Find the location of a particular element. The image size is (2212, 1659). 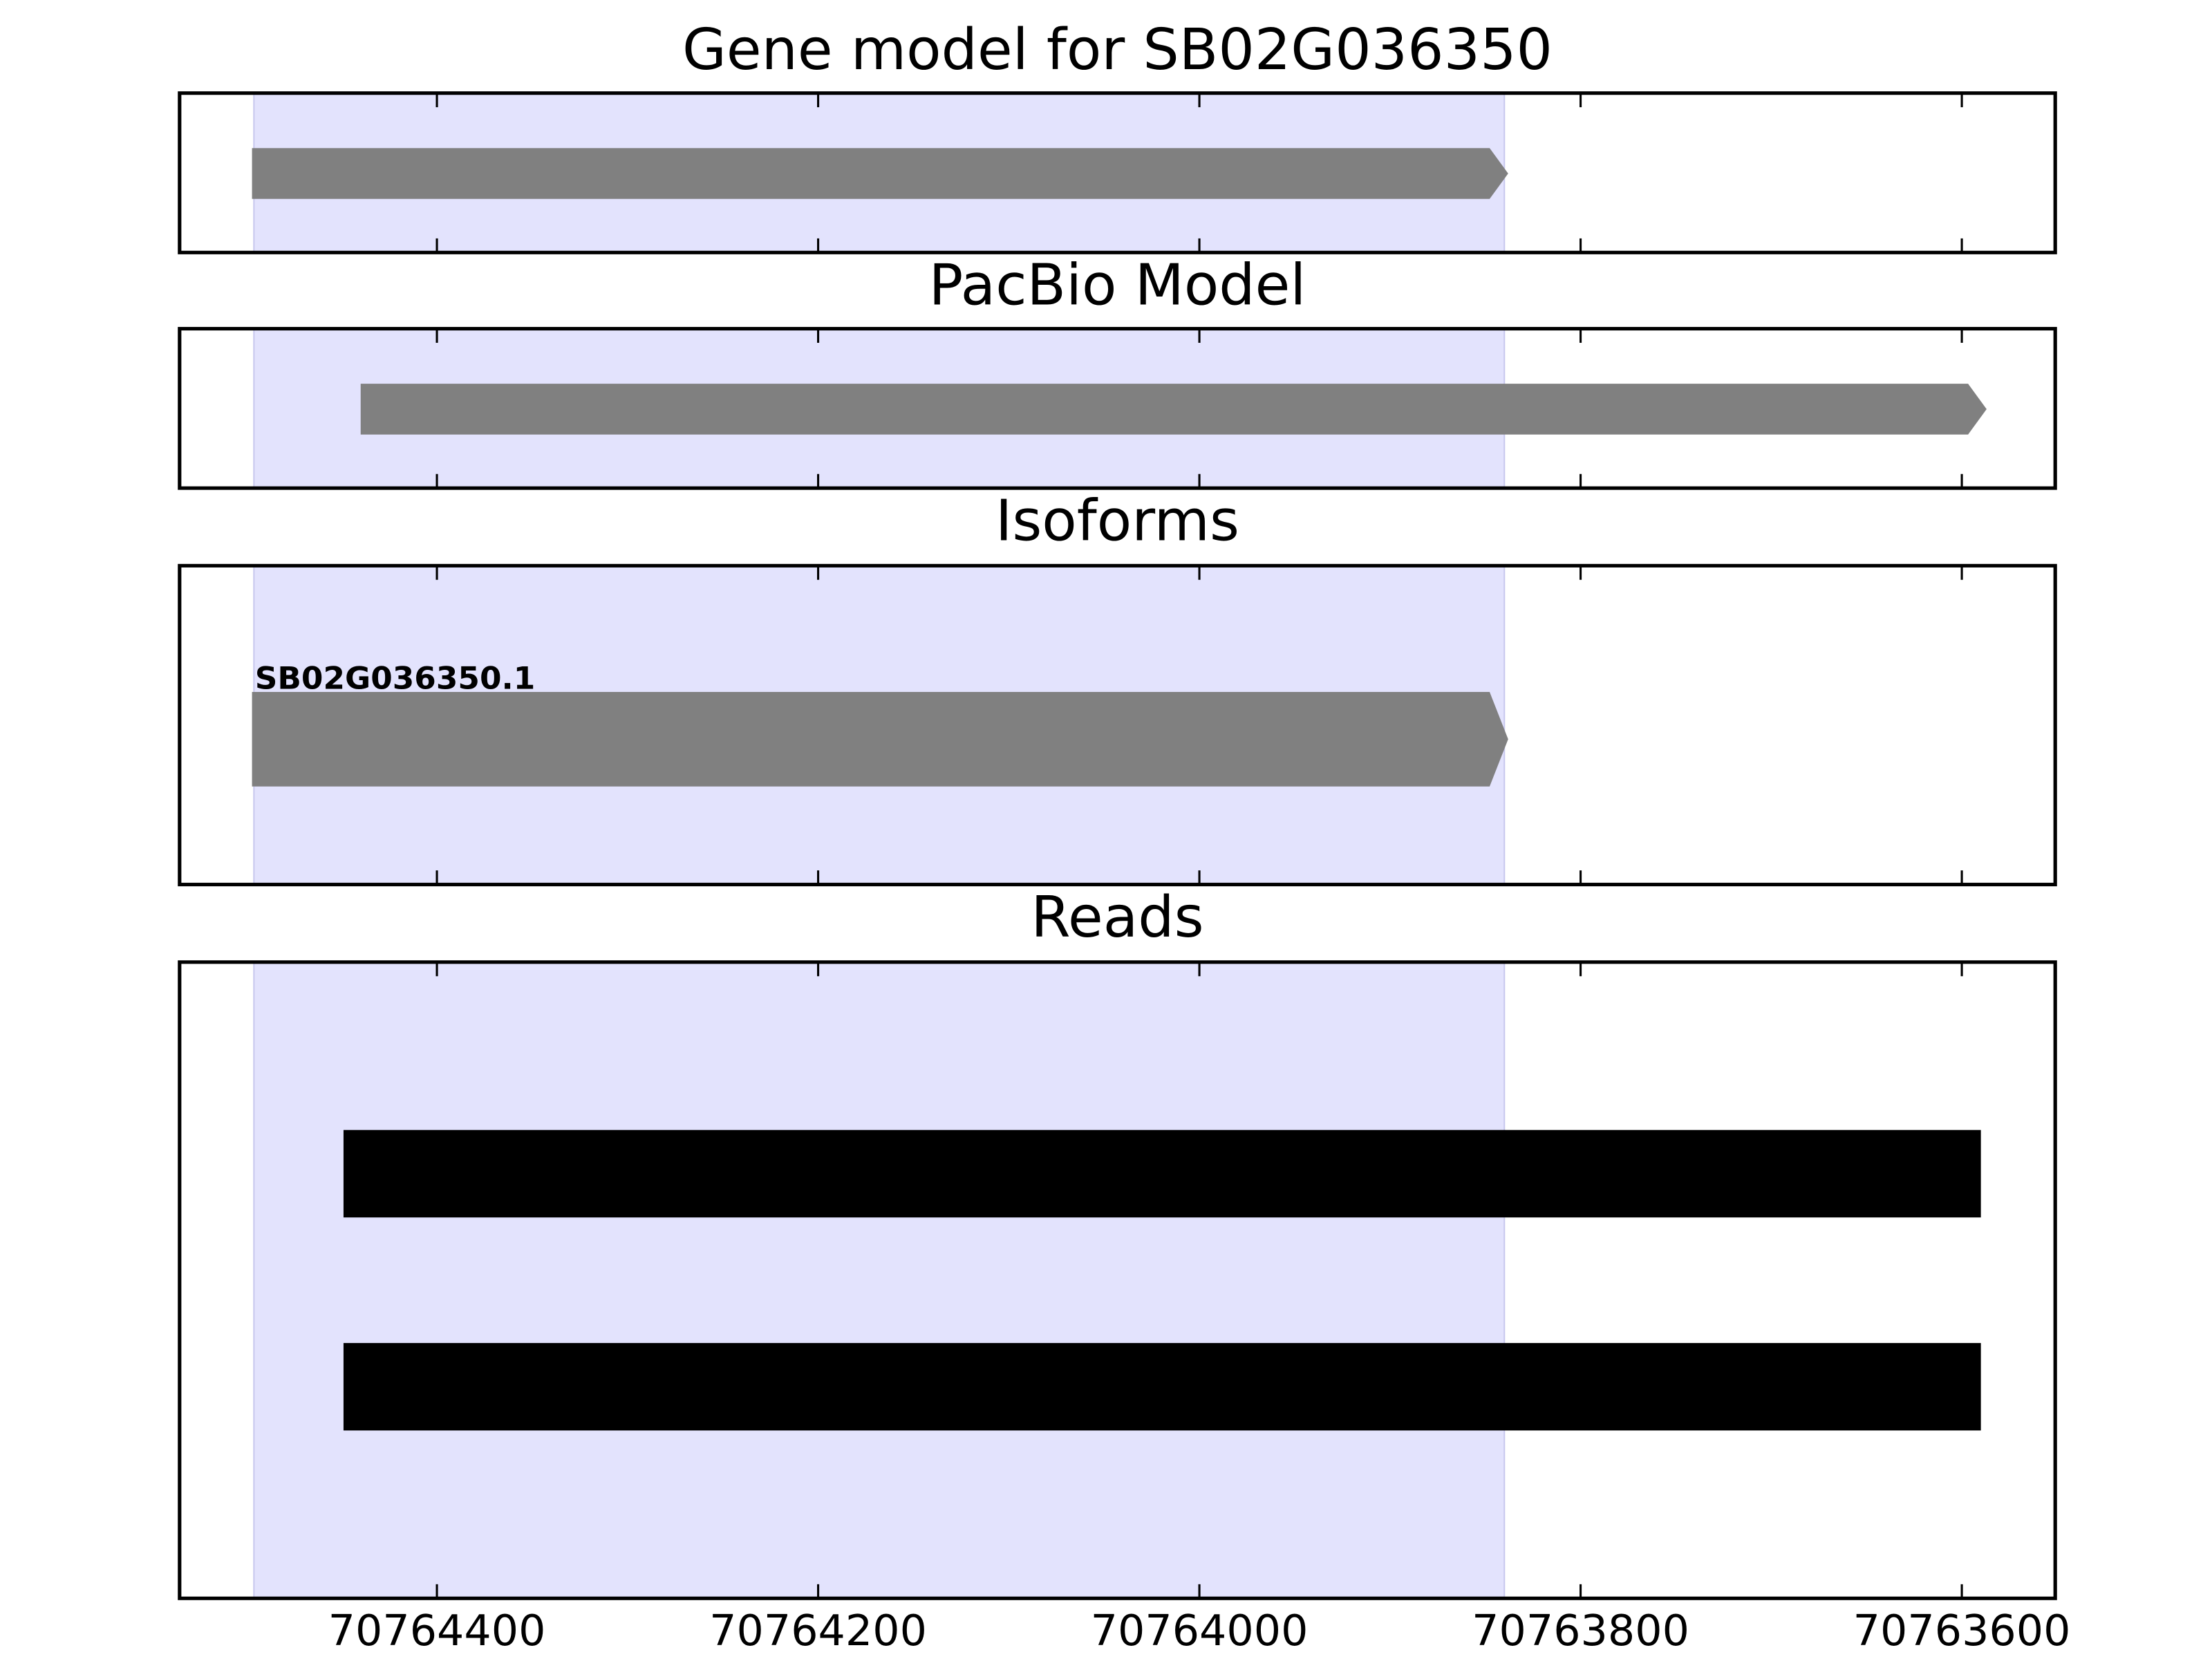

x-tick-label: 70764400 is located at coordinates (437, 1631).